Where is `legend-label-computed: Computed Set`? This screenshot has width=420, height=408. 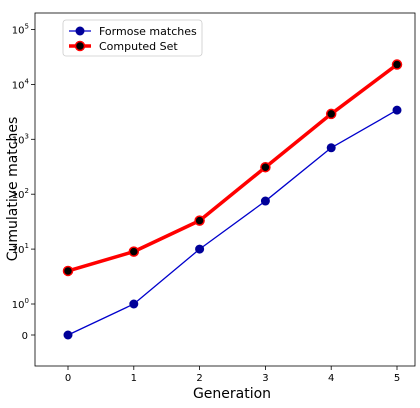
legend-label-computed: Computed Set is located at coordinates (138, 46).